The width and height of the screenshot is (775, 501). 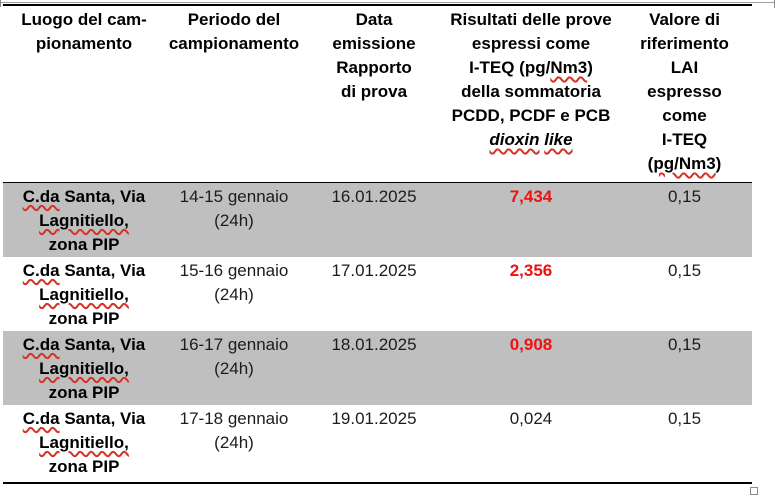 I want to click on header-line: LAI, so click(x=684, y=67).